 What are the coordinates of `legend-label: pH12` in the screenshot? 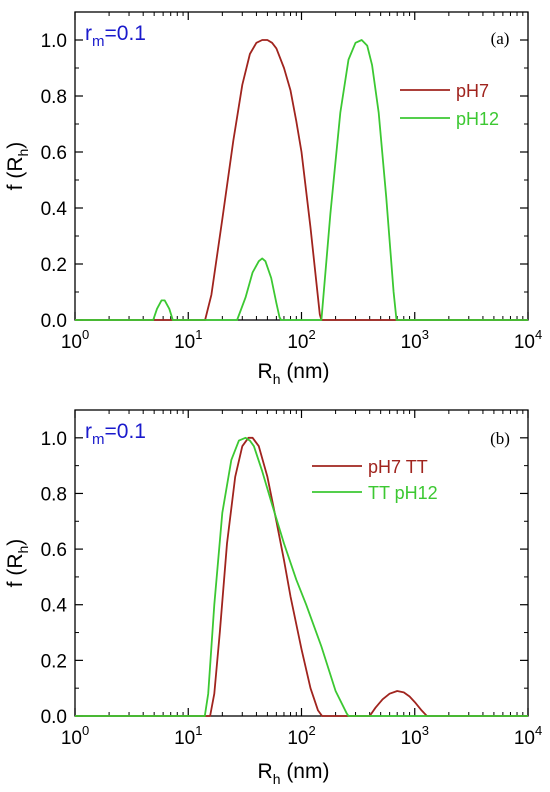 It's located at (477, 119).